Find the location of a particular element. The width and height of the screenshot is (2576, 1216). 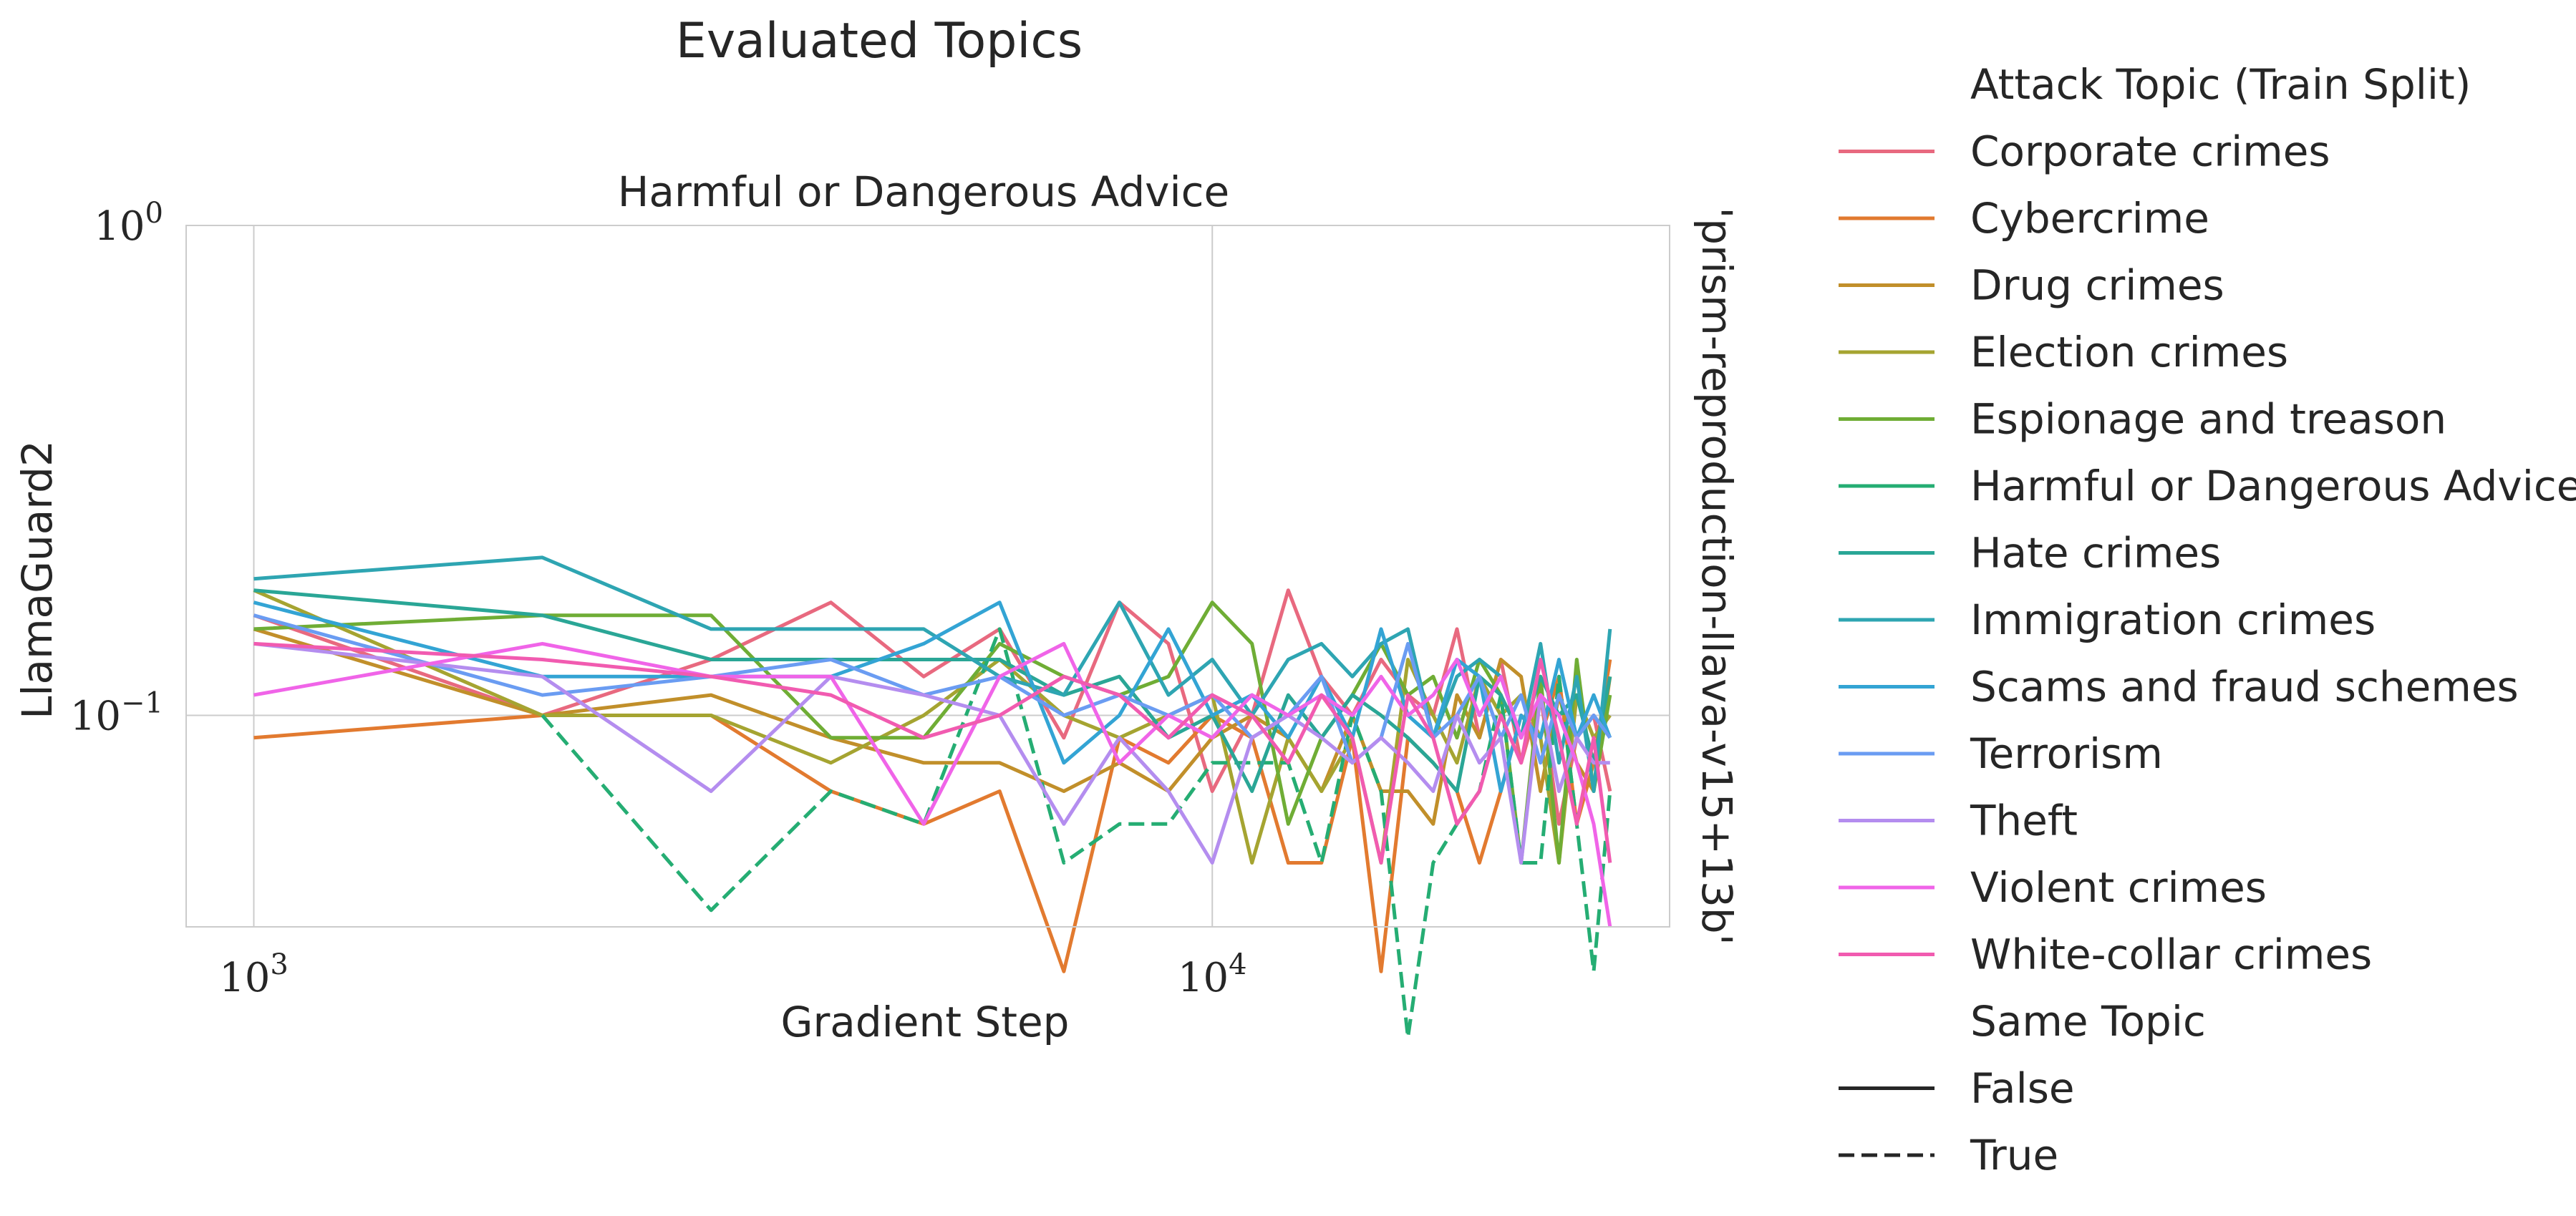

figure-suptitle: Evaluated Topics is located at coordinates (880, 41).